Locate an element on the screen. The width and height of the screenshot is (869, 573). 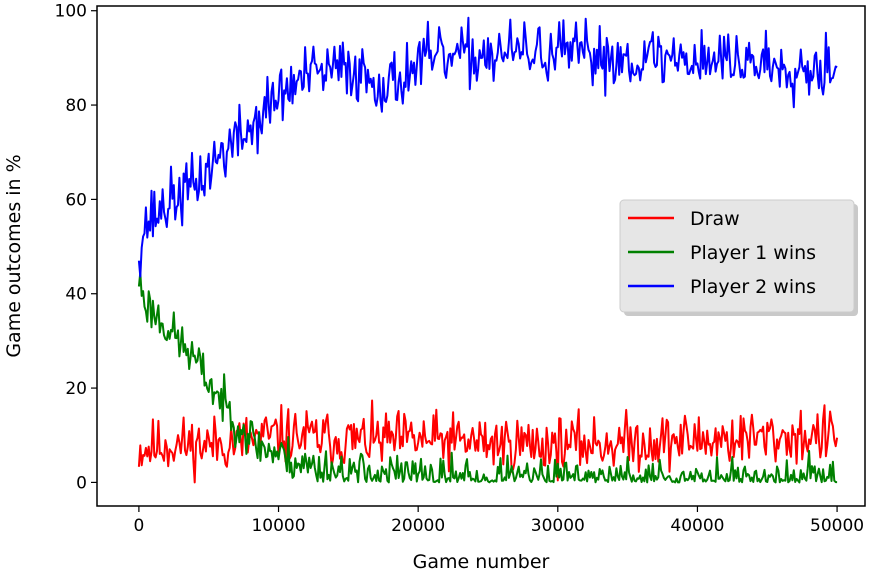
y-tick-label: 100 is located at coordinates (71, 12).